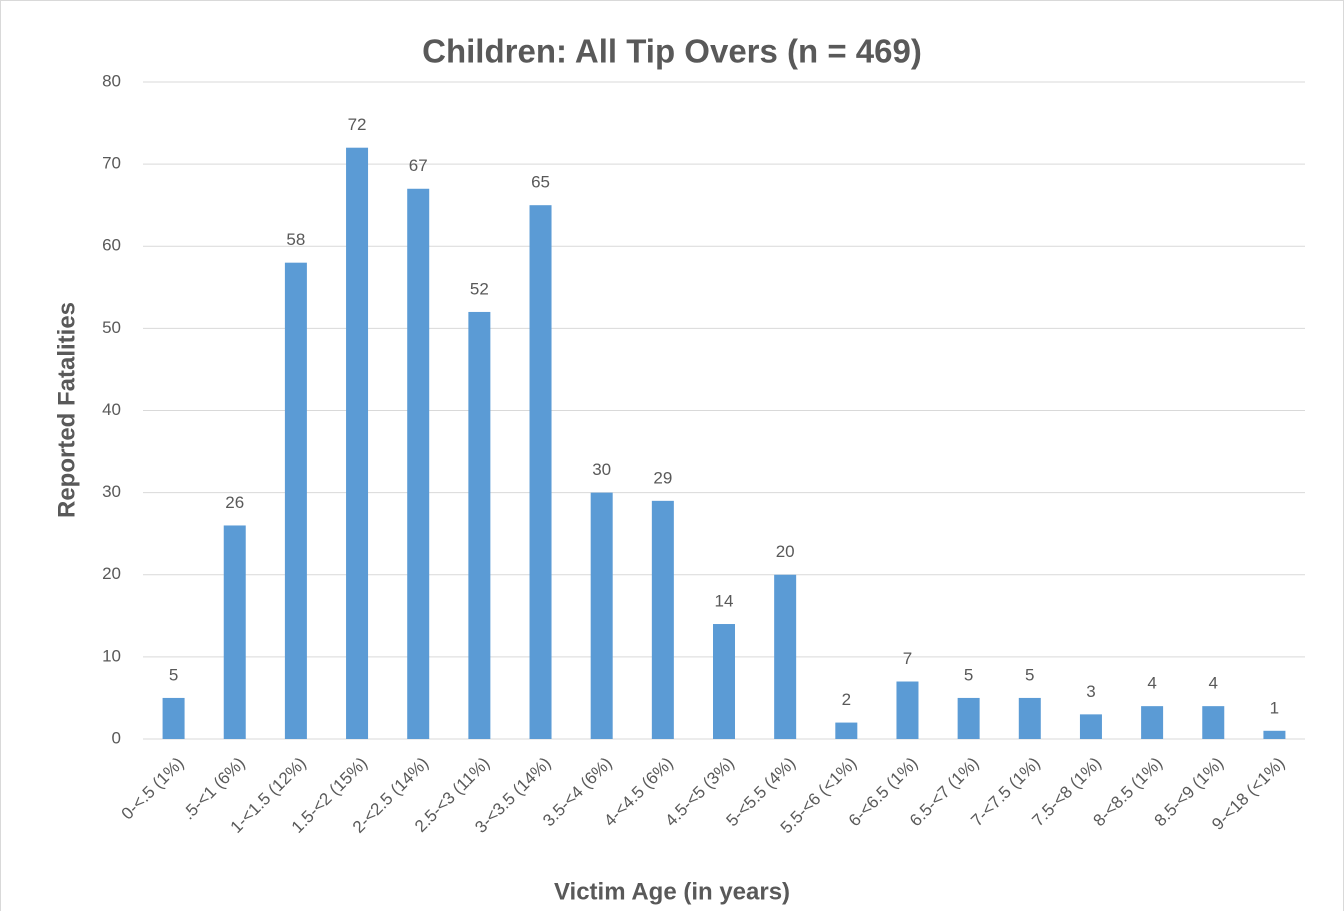 The height and width of the screenshot is (911, 1344). Describe the element at coordinates (111, 491) in the screenshot. I see `y-tick-label: 30` at that location.